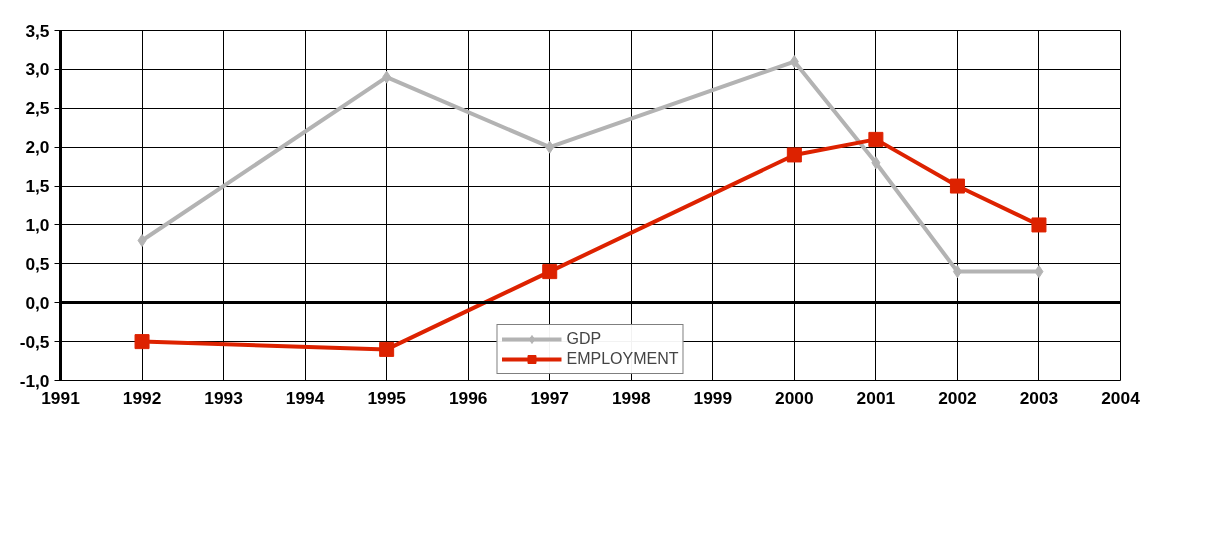 The image size is (1223, 550). I want to click on y-tick-label: 1,0, so click(37, 224).